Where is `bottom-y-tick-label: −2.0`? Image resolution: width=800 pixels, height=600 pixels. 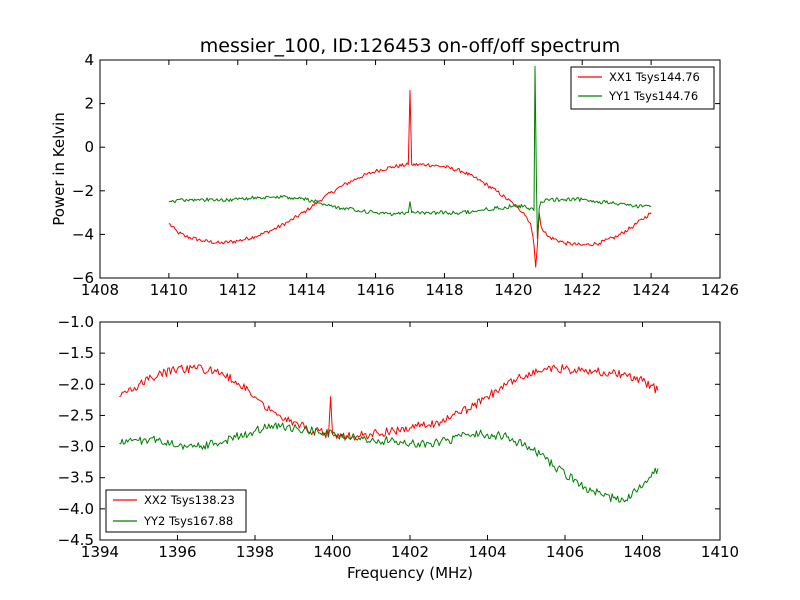 bottom-y-tick-label: −2.0 is located at coordinates (76, 384).